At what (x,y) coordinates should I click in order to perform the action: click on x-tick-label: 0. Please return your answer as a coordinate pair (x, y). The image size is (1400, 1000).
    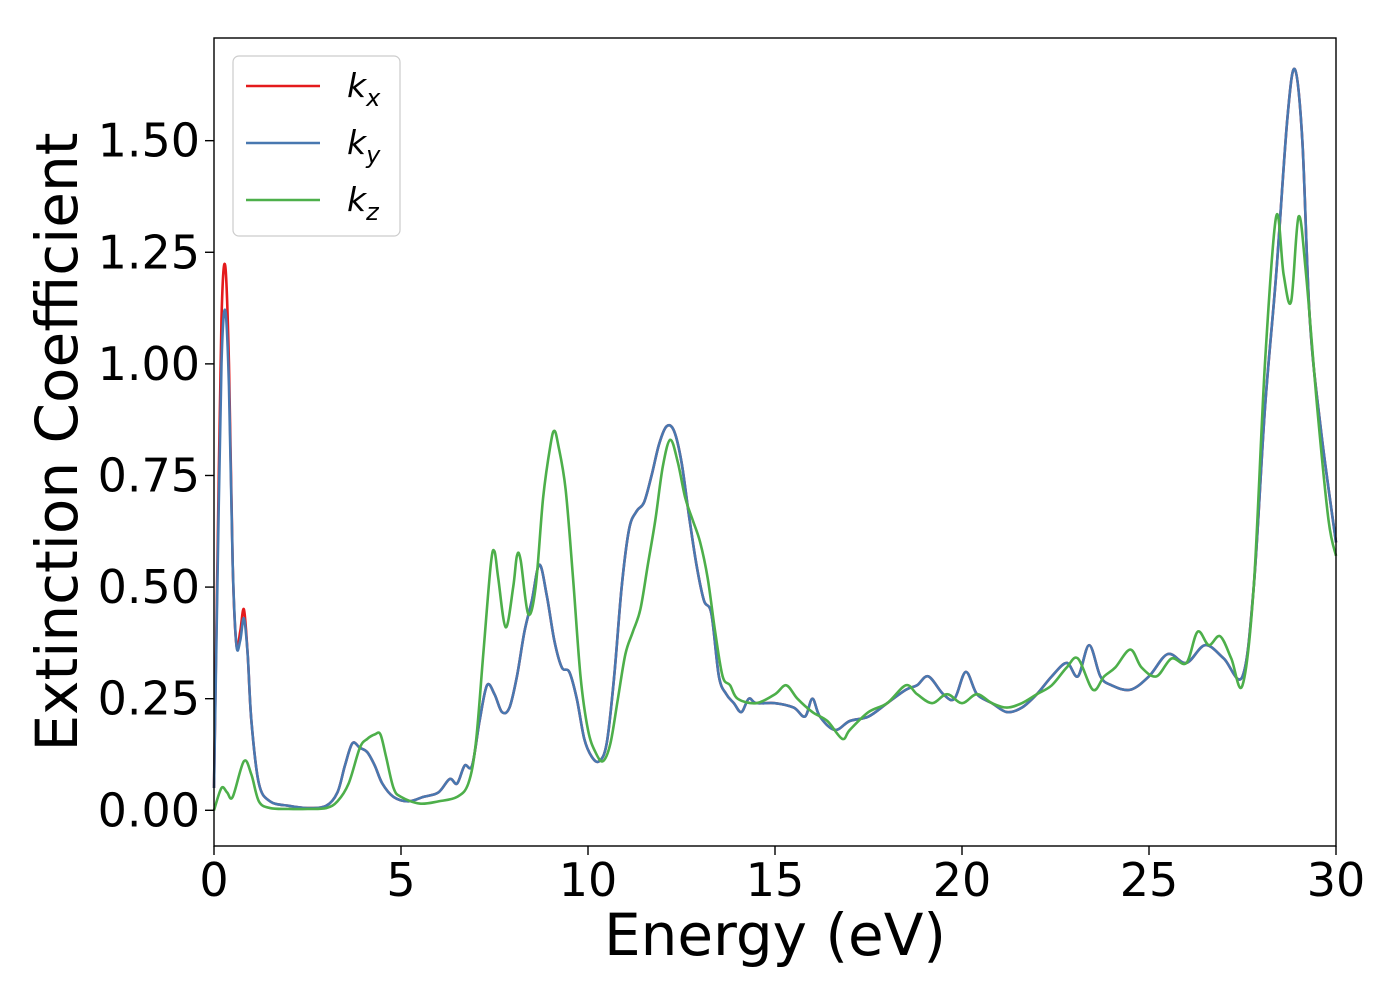
    Looking at the image, I should click on (213, 880).